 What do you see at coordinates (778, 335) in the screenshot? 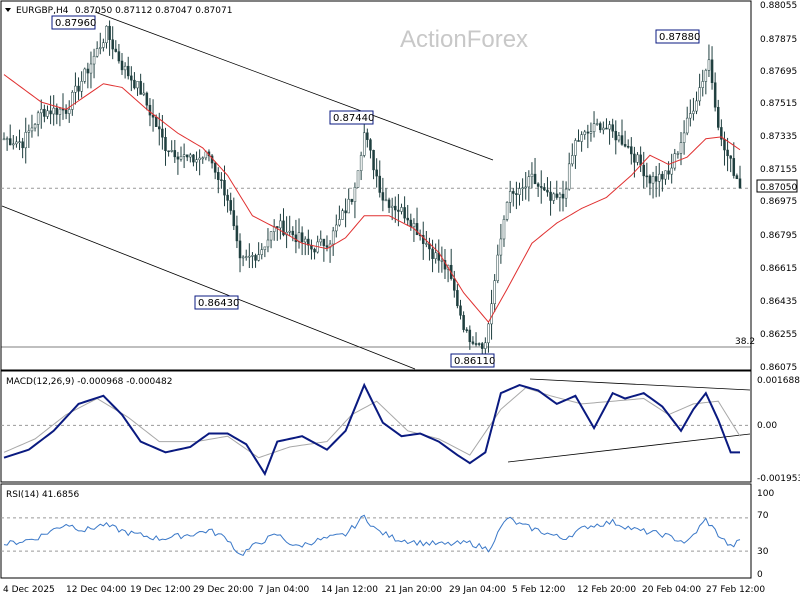
I see `price-tick: 0.86255` at bounding box center [778, 335].